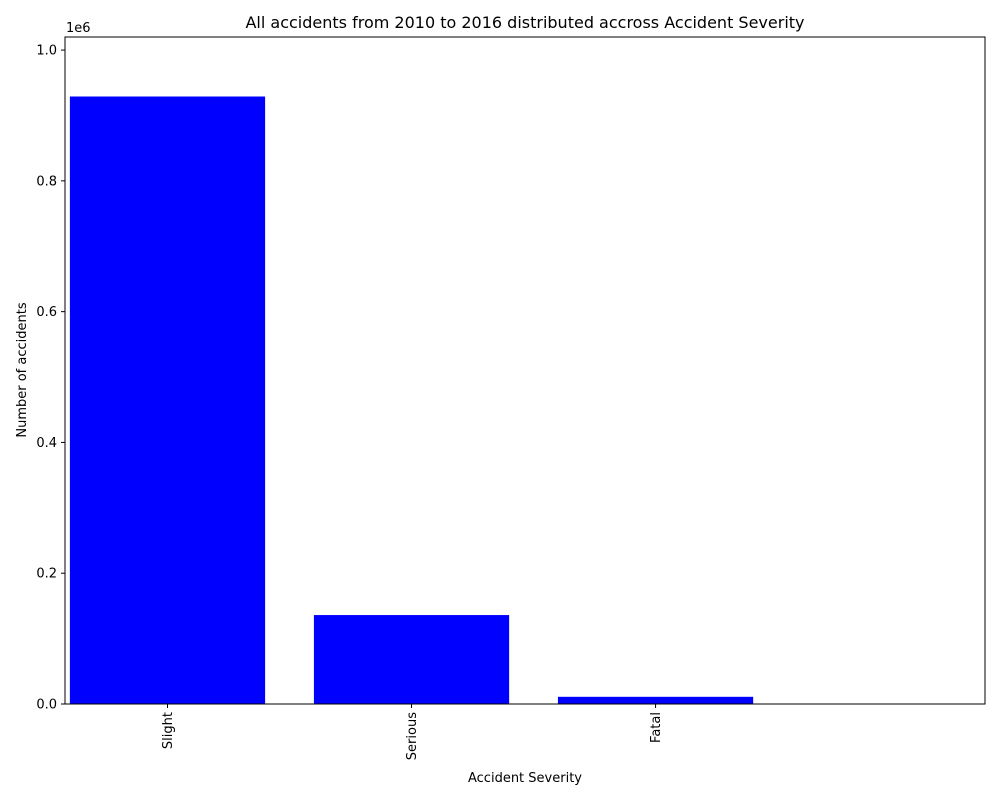 This screenshot has height=800, width=1000. What do you see at coordinates (525, 778) in the screenshot?
I see `x-axis-label: Accident Severity` at bounding box center [525, 778].